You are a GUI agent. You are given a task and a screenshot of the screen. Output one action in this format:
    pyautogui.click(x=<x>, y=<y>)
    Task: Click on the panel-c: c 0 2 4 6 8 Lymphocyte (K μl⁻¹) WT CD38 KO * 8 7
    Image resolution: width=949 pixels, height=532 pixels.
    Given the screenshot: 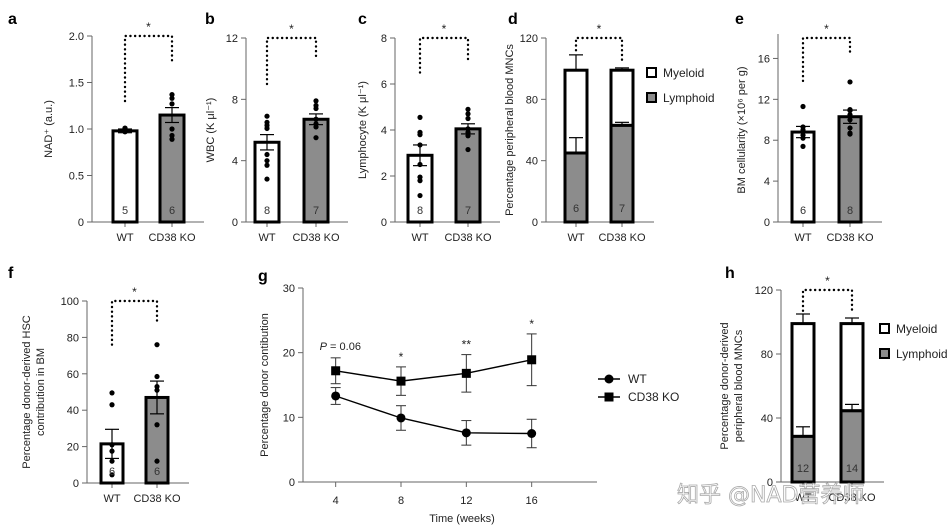 What is the action you would take?
    pyautogui.click(x=428, y=127)
    